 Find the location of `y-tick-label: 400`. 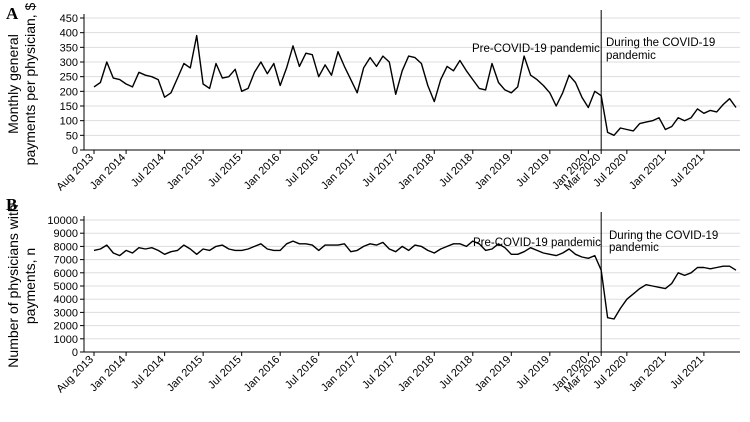

y-tick-label: 400 is located at coordinates (69, 34).